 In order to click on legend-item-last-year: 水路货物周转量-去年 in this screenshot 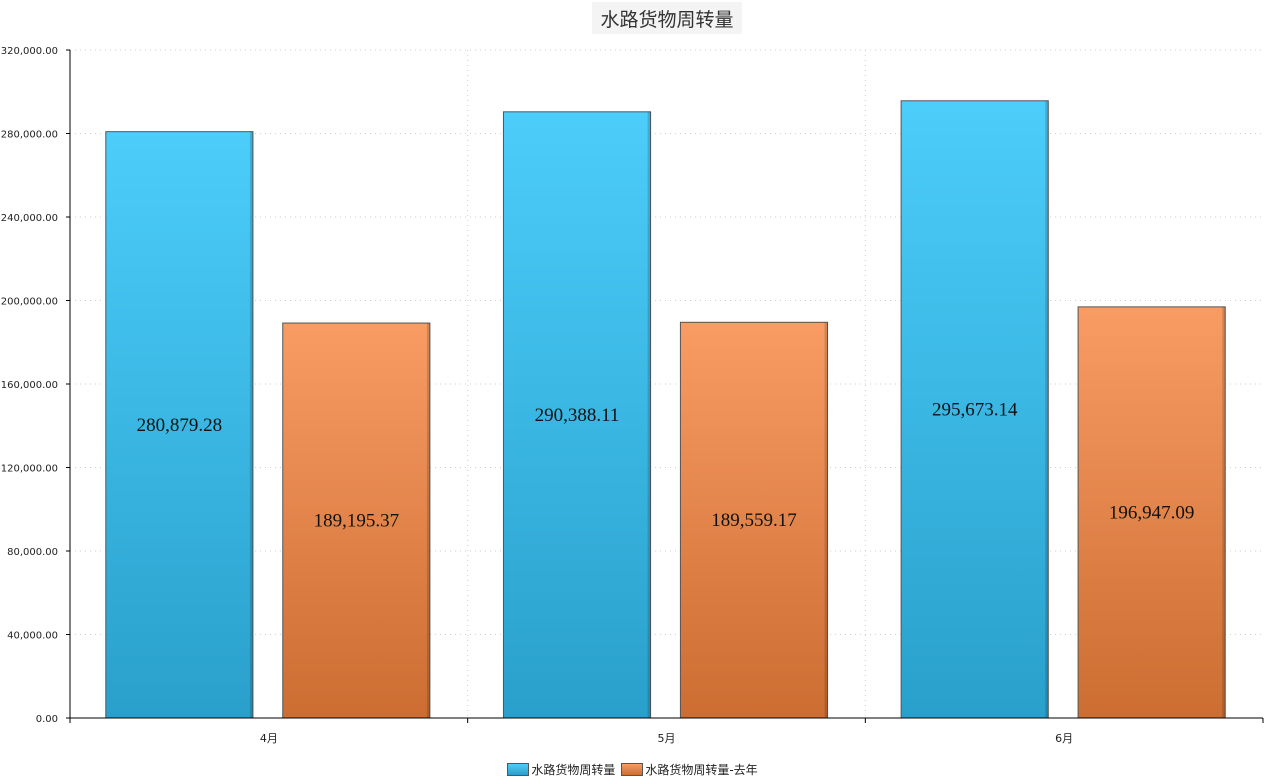, I will do `click(689, 769)`.